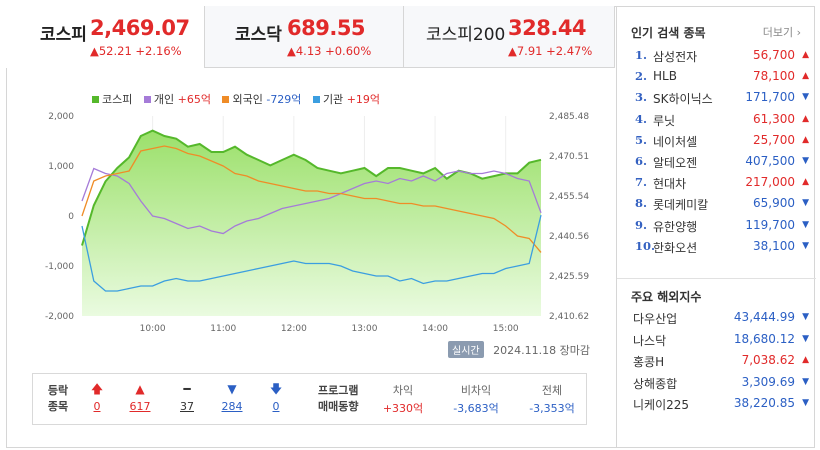 This screenshot has height=450, width=820. What do you see at coordinates (240, 99) in the screenshot?
I see `chart-legend: 코스피 개인 +65억 외국인 -729억 기관 +19억` at bounding box center [240, 99].